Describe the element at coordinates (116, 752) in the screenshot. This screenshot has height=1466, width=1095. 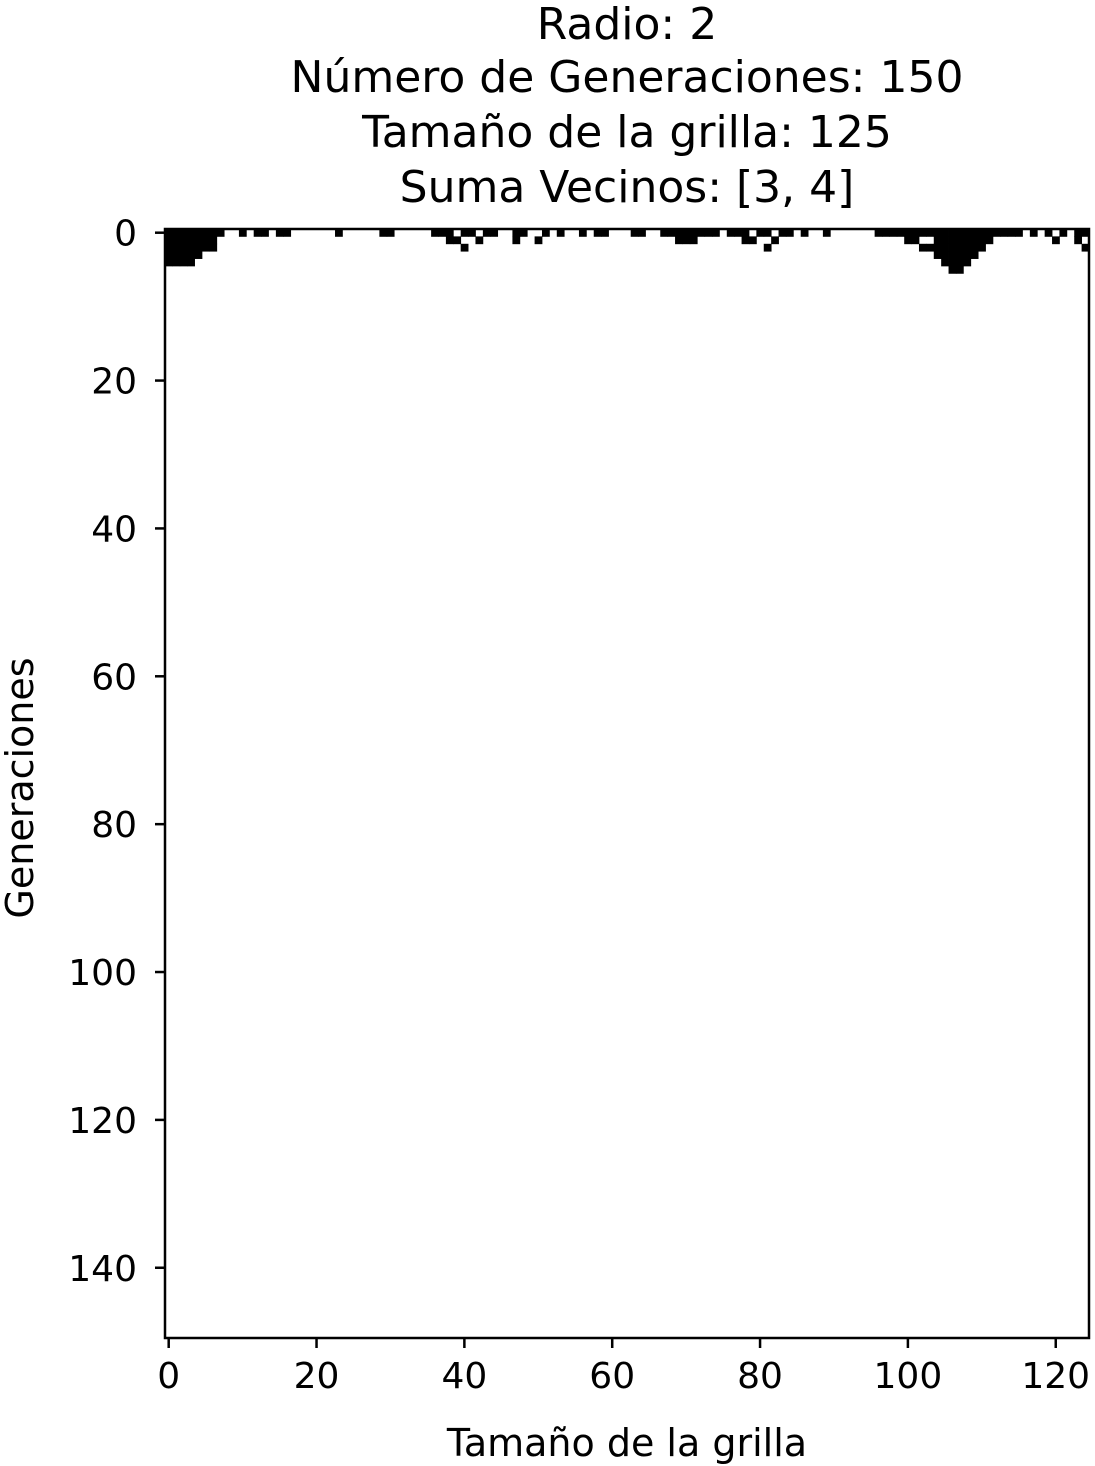
I see `y-axis-ticks: 0 20 40 60 80 100 120 140` at that location.